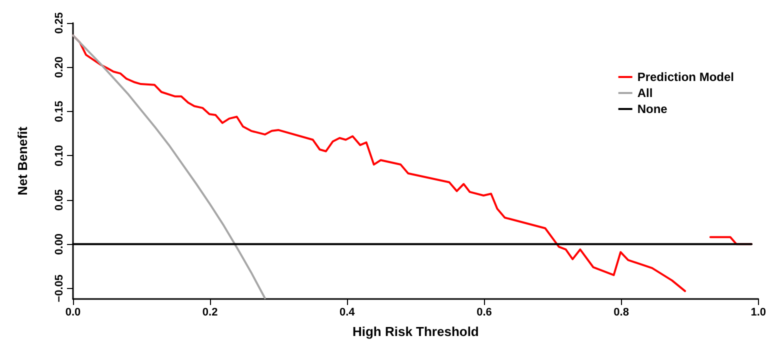  Describe the element at coordinates (645, 93) in the screenshot. I see `legend-label: All` at that location.